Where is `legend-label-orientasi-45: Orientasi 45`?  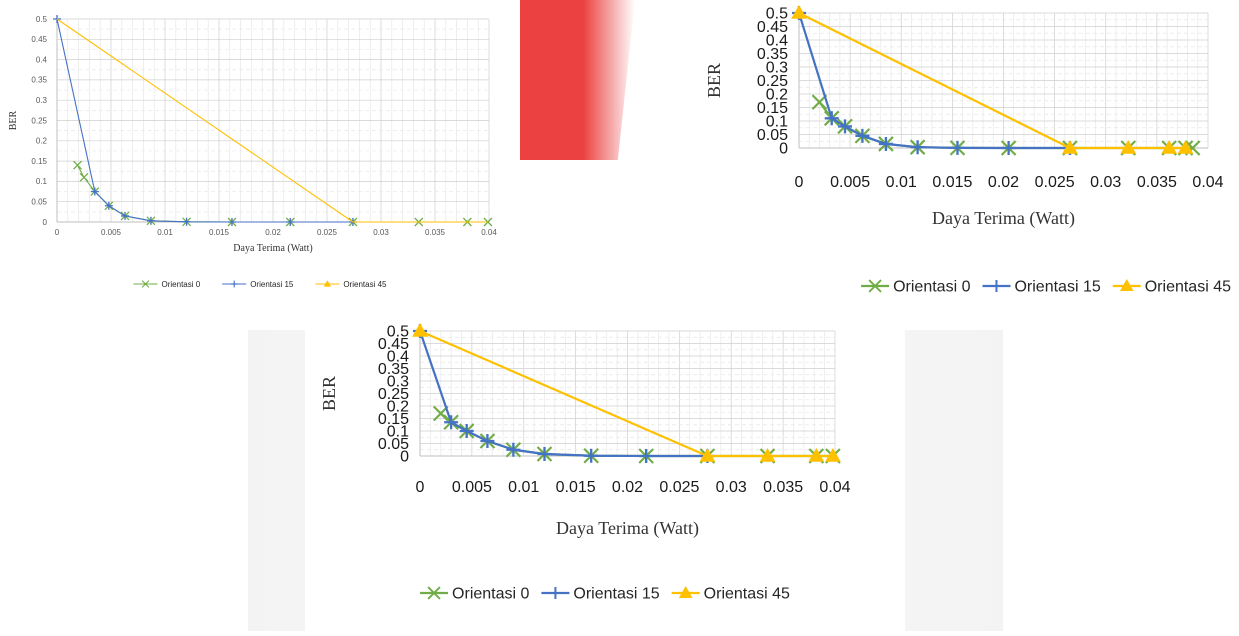 legend-label-orientasi-45: Orientasi 45 is located at coordinates (747, 594).